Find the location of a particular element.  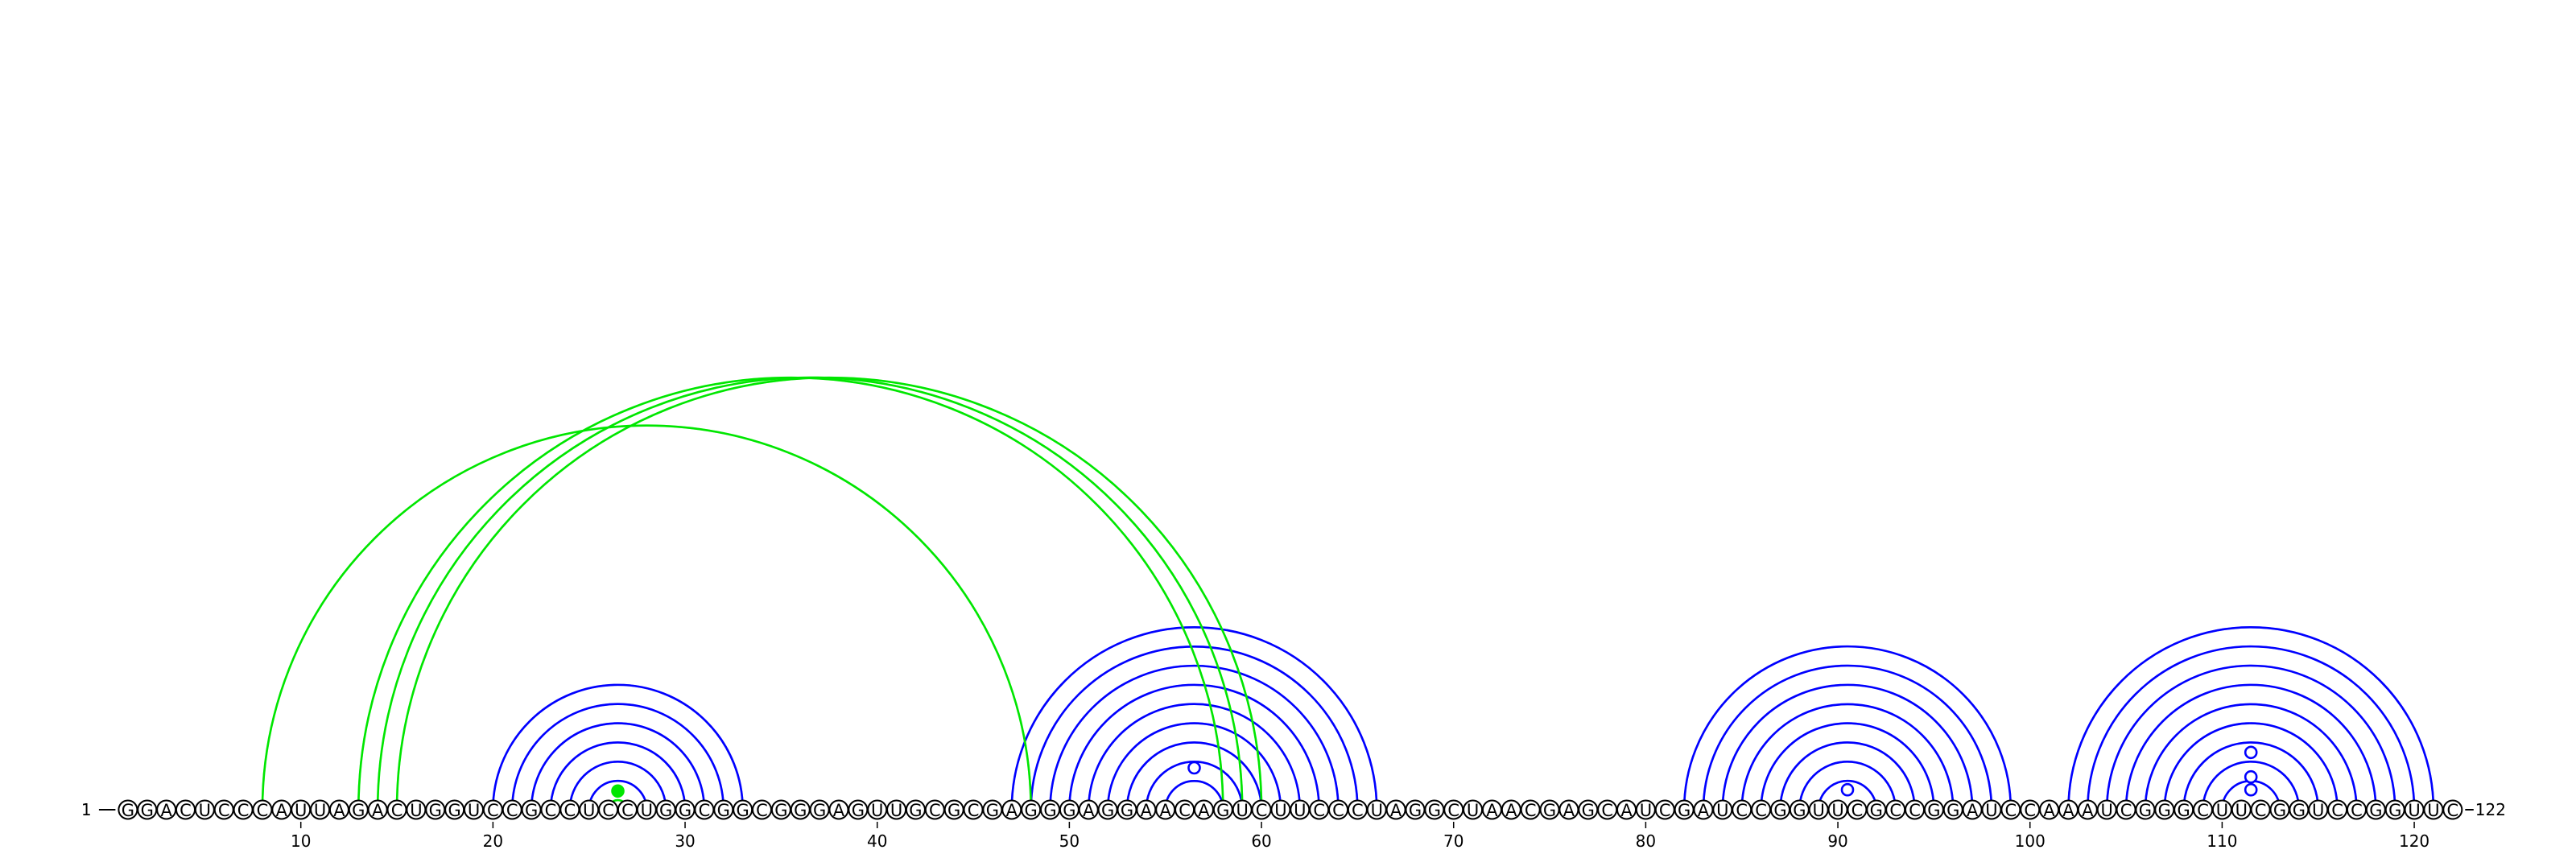

nucleotide-64: C is located at coordinates (1338, 811).